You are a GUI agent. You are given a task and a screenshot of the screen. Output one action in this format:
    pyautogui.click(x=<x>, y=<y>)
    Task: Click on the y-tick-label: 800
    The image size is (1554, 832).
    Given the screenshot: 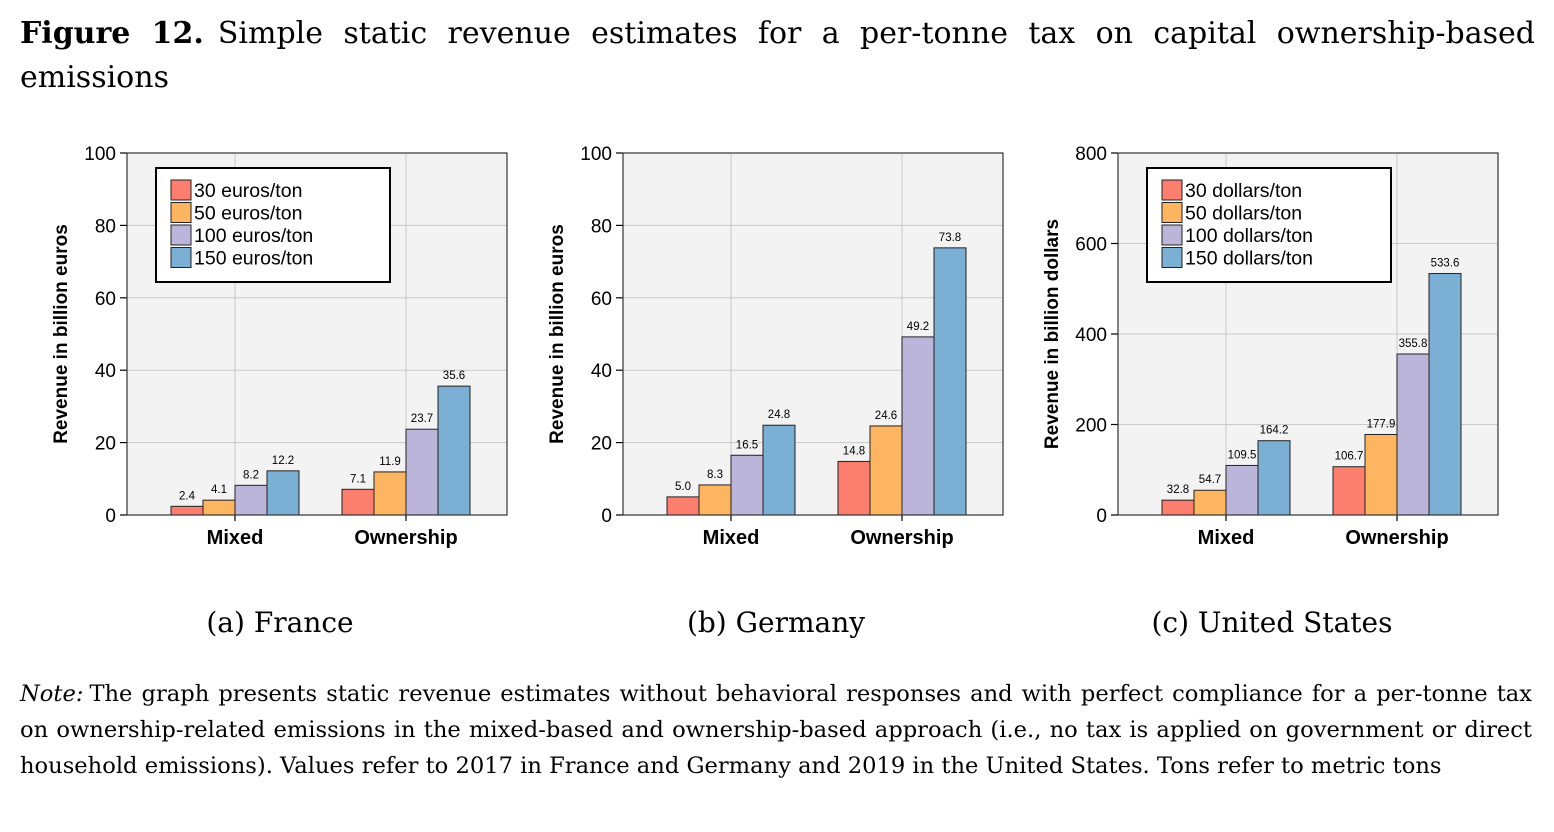 What is the action you would take?
    pyautogui.click(x=1091, y=154)
    